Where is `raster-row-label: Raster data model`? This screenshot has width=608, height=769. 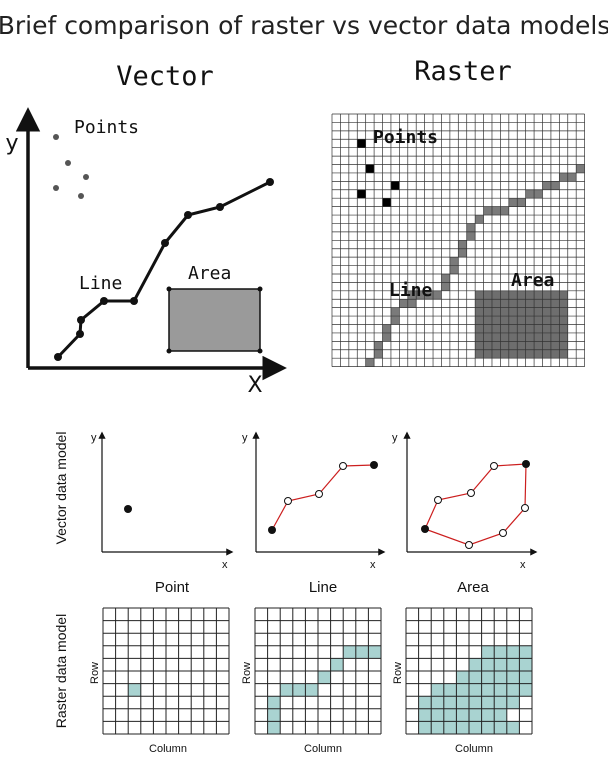
raster-row-label: Raster data model is located at coordinates (61, 671).